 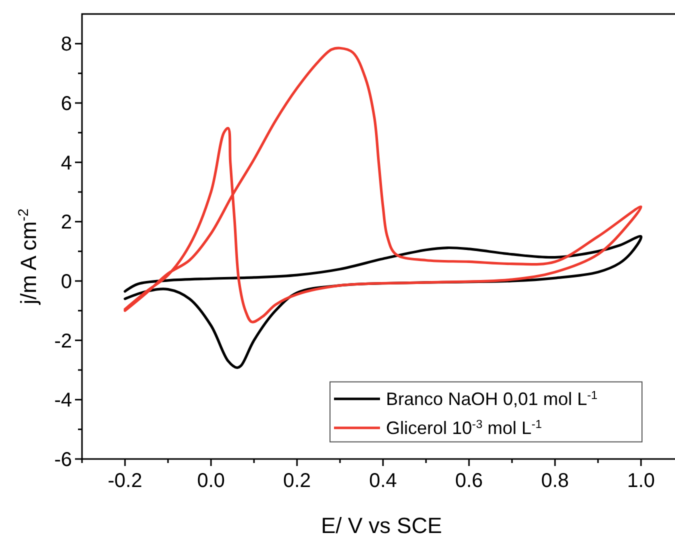 I want to click on x-axis-title: E/ V vs SCE, so click(x=381, y=525).